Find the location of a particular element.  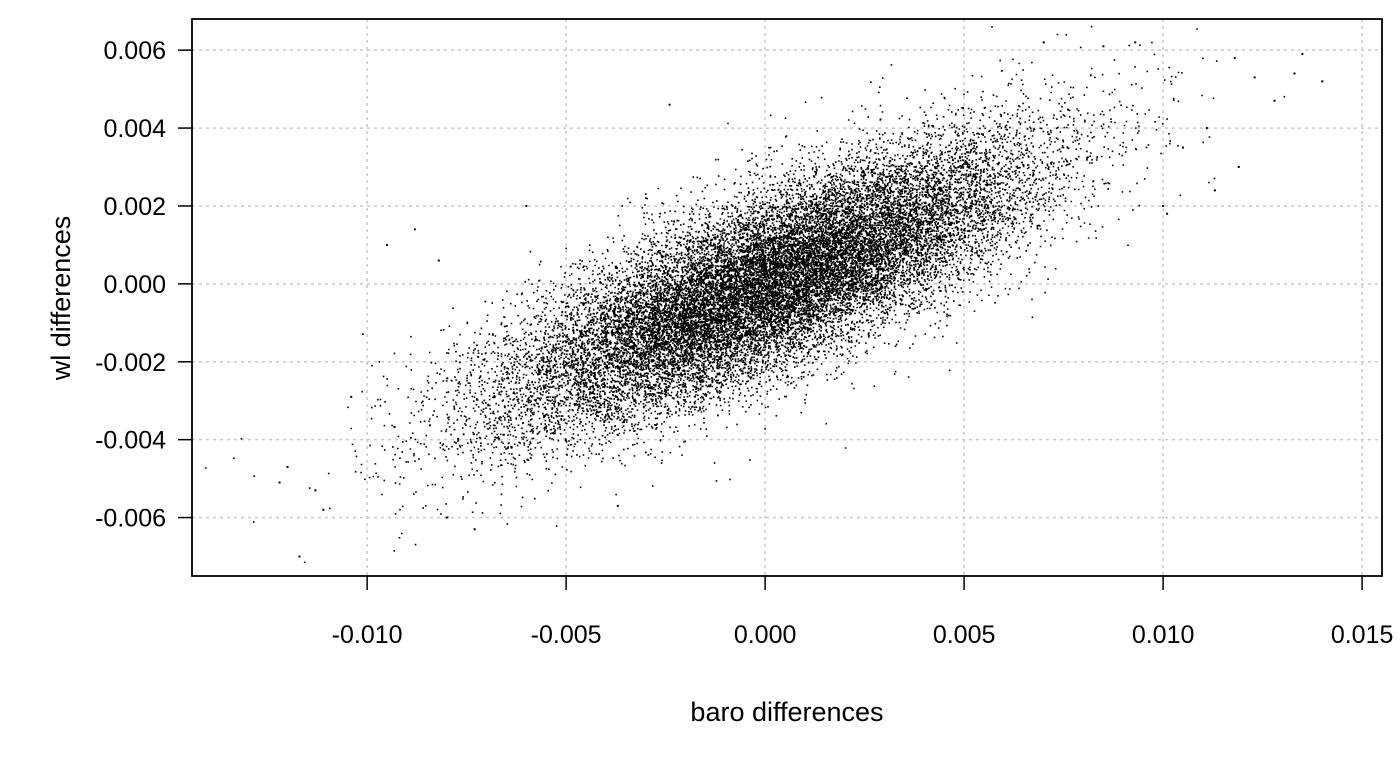

y-axis: -0.006 -0.004 -0.002 0.000 0.002 0.004 0.006 is located at coordinates (143, 285).